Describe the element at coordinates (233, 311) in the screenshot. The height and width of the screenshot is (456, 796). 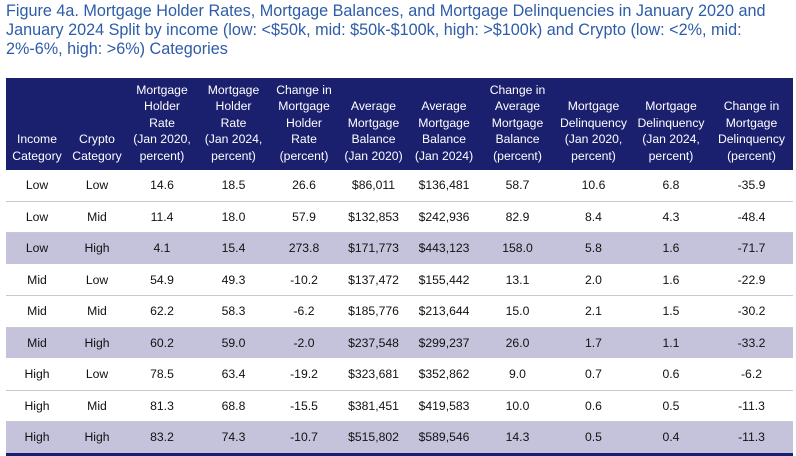
I see `cell-holder-rate-2024: 58.3` at that location.